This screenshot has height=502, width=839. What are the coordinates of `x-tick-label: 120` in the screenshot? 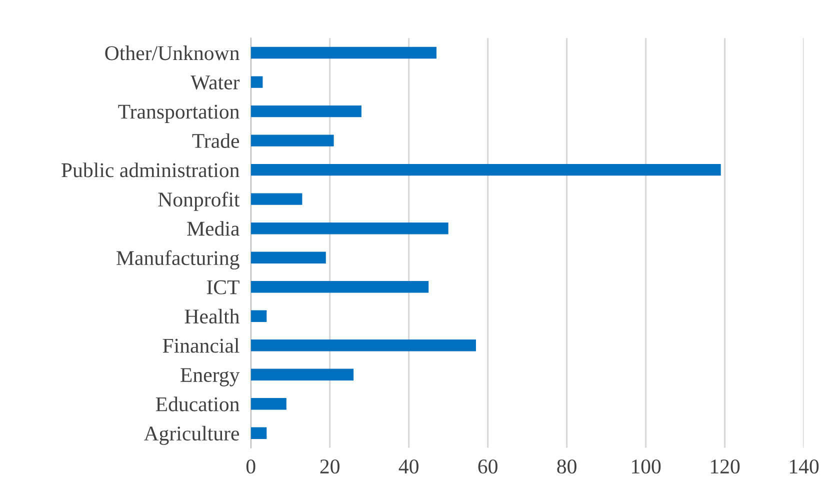 It's located at (725, 466).